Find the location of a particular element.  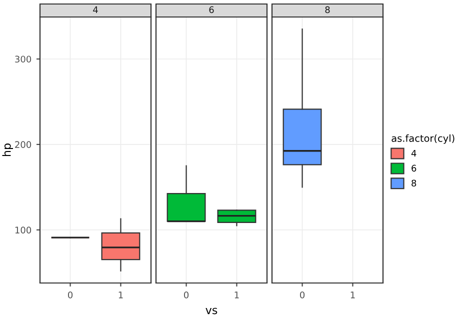

y-axis-title: hp is located at coordinates (7, 150).